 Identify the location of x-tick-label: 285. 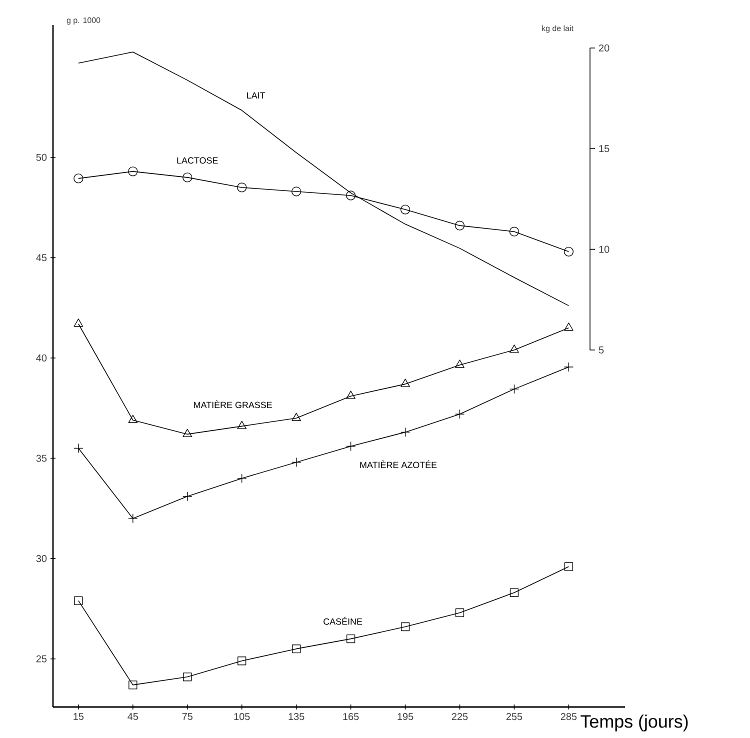
(568, 716).